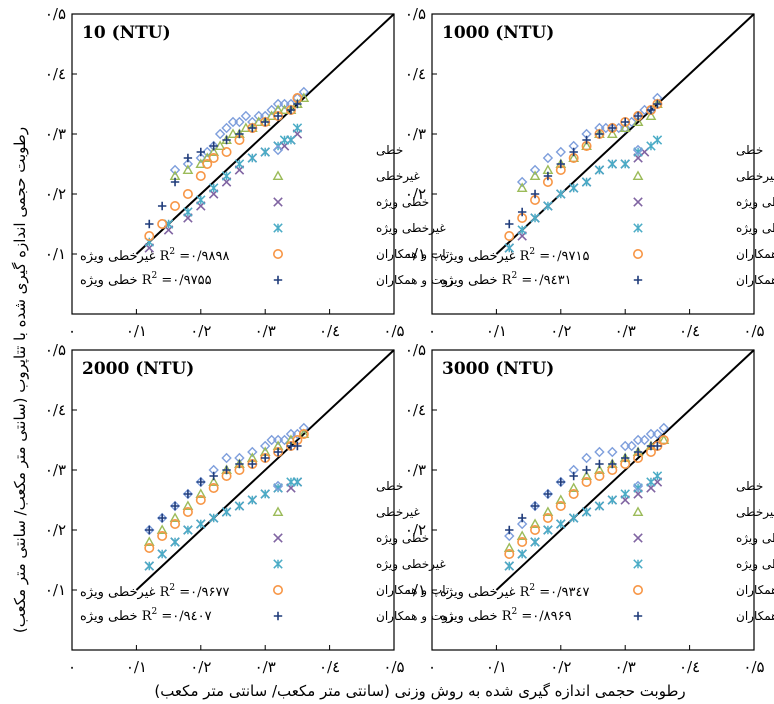 The height and width of the screenshot is (704, 774). I want to click on legend-label: خطی, so click(389, 150).